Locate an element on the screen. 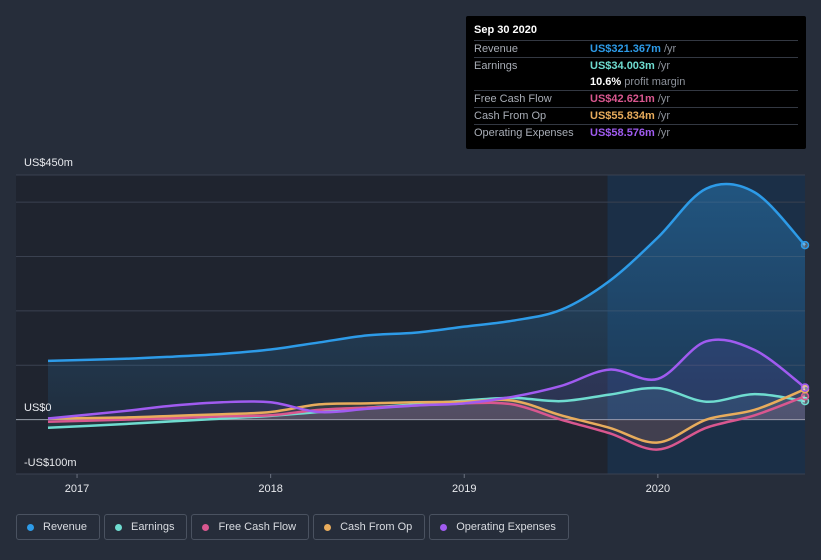 The width and height of the screenshot is (821, 560). legend-item-label: Cash From Op is located at coordinates (376, 527).